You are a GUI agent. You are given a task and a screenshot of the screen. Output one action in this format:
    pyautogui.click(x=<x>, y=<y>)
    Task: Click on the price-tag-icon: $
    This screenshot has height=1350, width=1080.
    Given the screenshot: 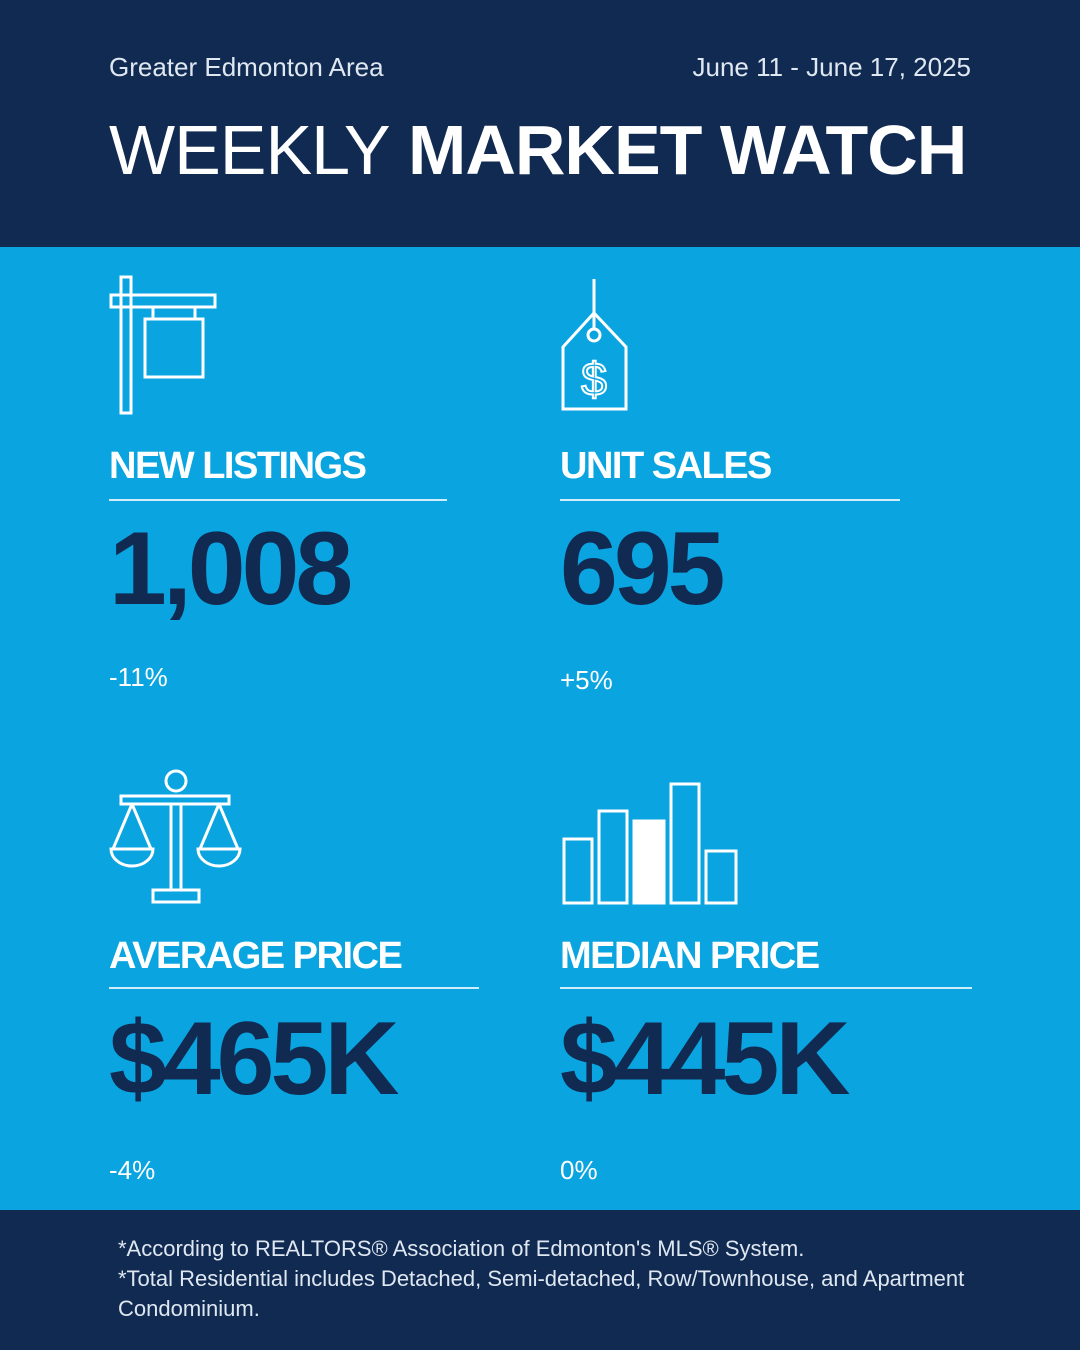 What is the action you would take?
    pyautogui.click(x=595, y=345)
    